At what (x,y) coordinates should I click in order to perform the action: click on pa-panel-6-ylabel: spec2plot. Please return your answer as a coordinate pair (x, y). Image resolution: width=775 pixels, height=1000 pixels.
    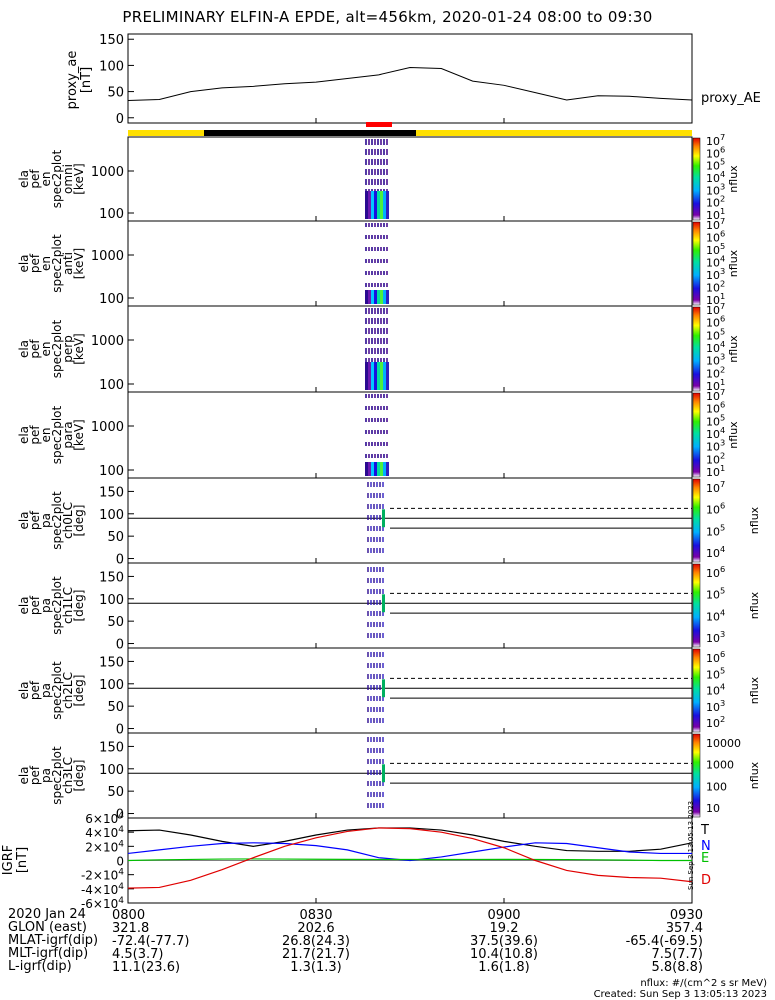
    Looking at the image, I should click on (57, 605).